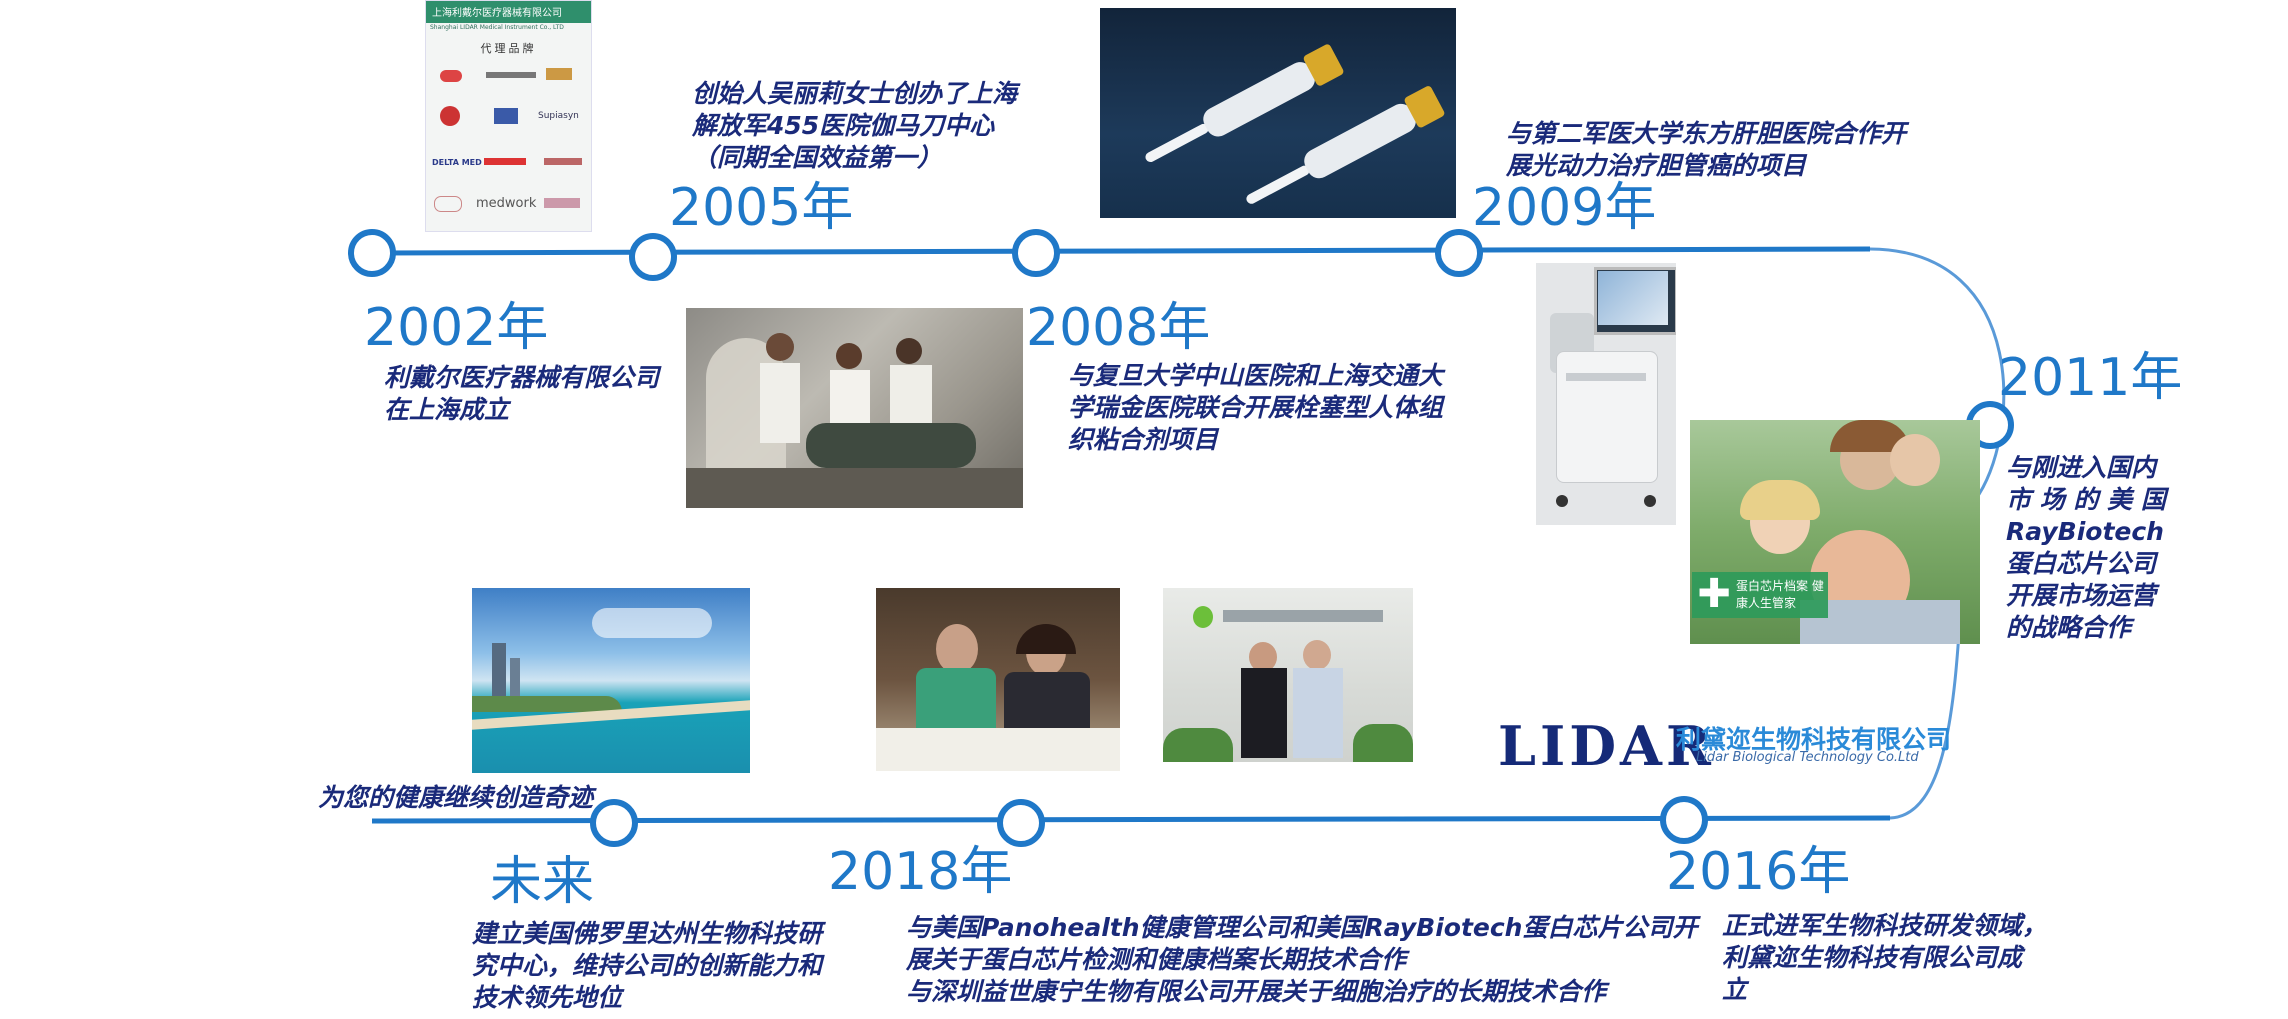 This screenshot has height=1019, width=2288. I want to click on desc-line: 与美国Panohealth健康管理公司和美国RayBiotech蛋白芯片公司开, so click(1302, 927).